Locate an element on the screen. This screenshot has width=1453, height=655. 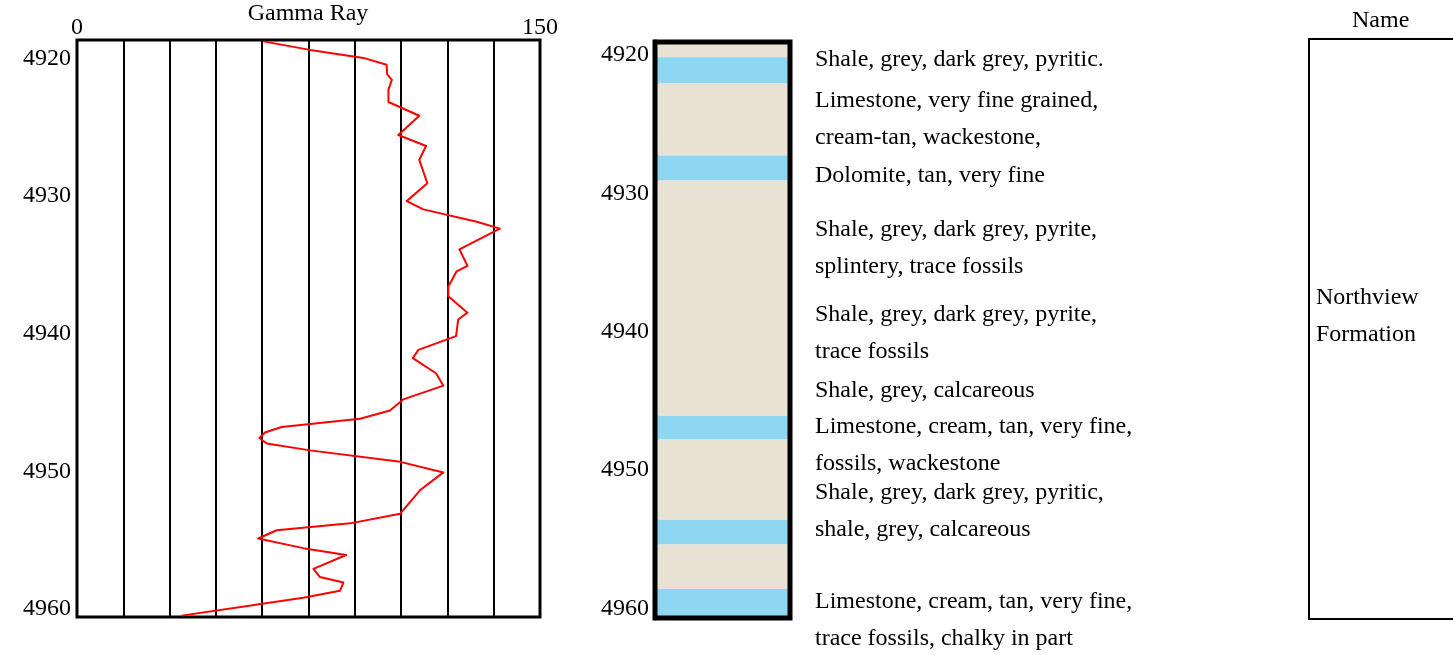
annotation: Shale, grey, calcareous is located at coordinates (925, 389).